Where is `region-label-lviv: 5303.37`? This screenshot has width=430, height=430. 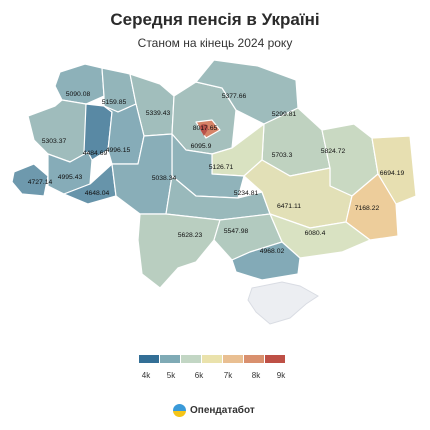
region-label-lviv: 5303.37 is located at coordinates (54, 141).